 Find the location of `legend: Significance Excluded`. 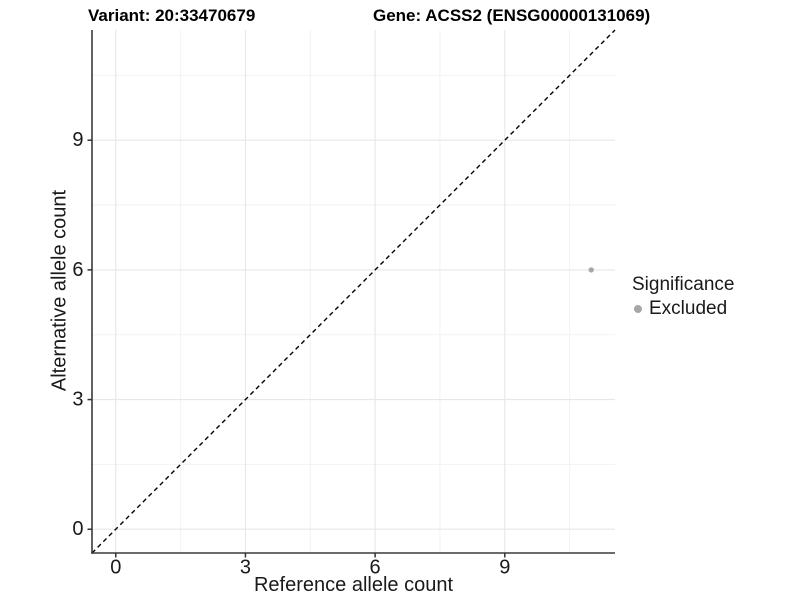

legend: Significance Excluded is located at coordinates (683, 297).